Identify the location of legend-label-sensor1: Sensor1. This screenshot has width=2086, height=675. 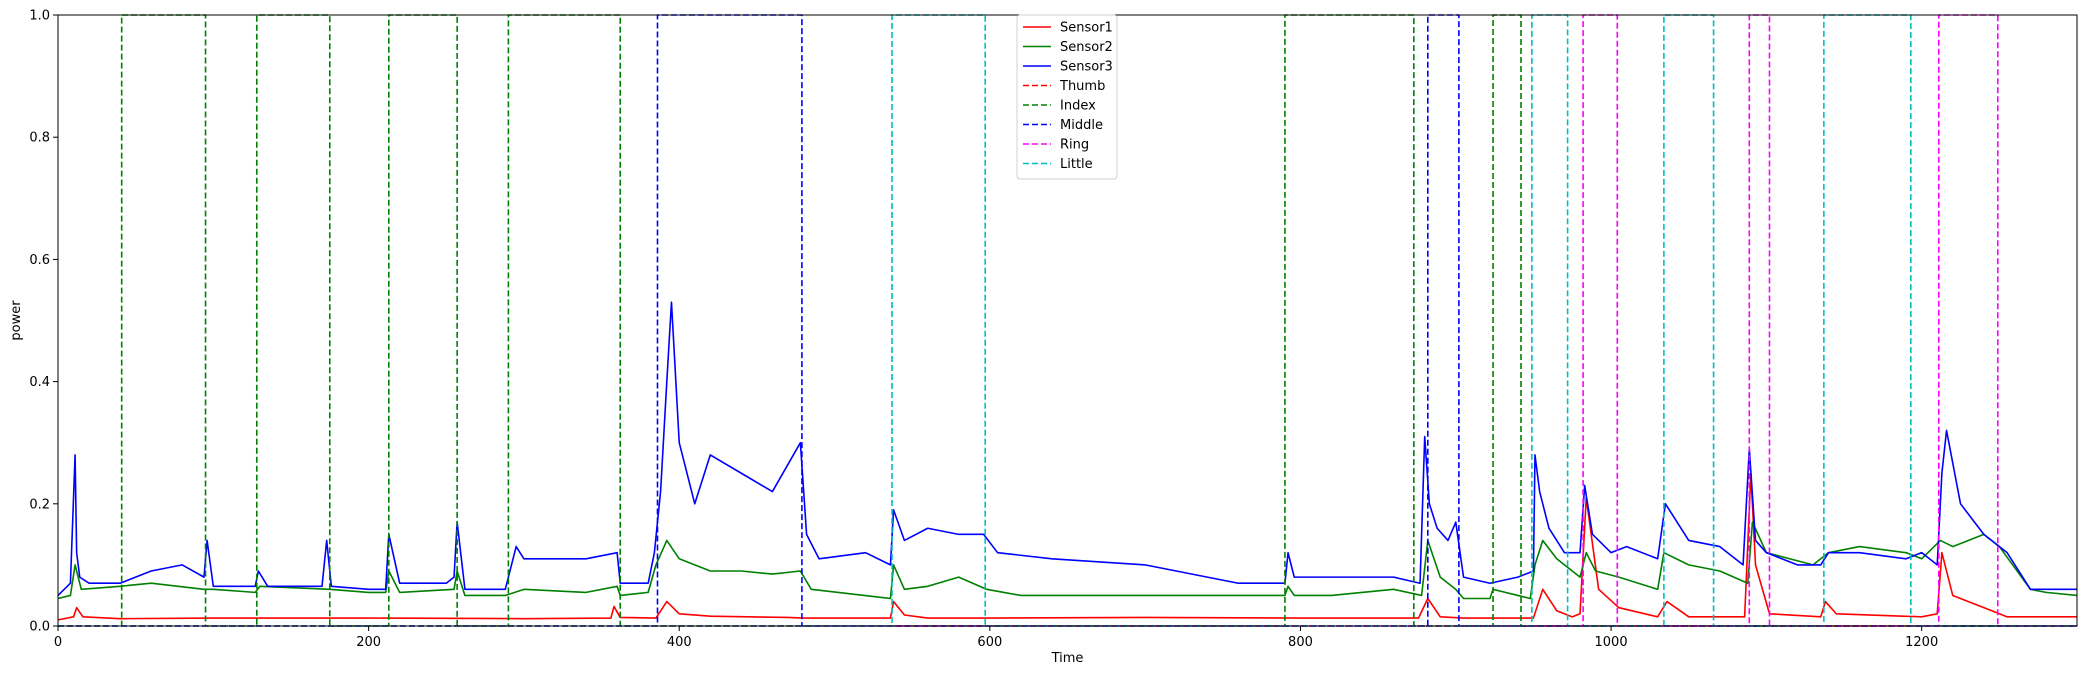
(1086, 28).